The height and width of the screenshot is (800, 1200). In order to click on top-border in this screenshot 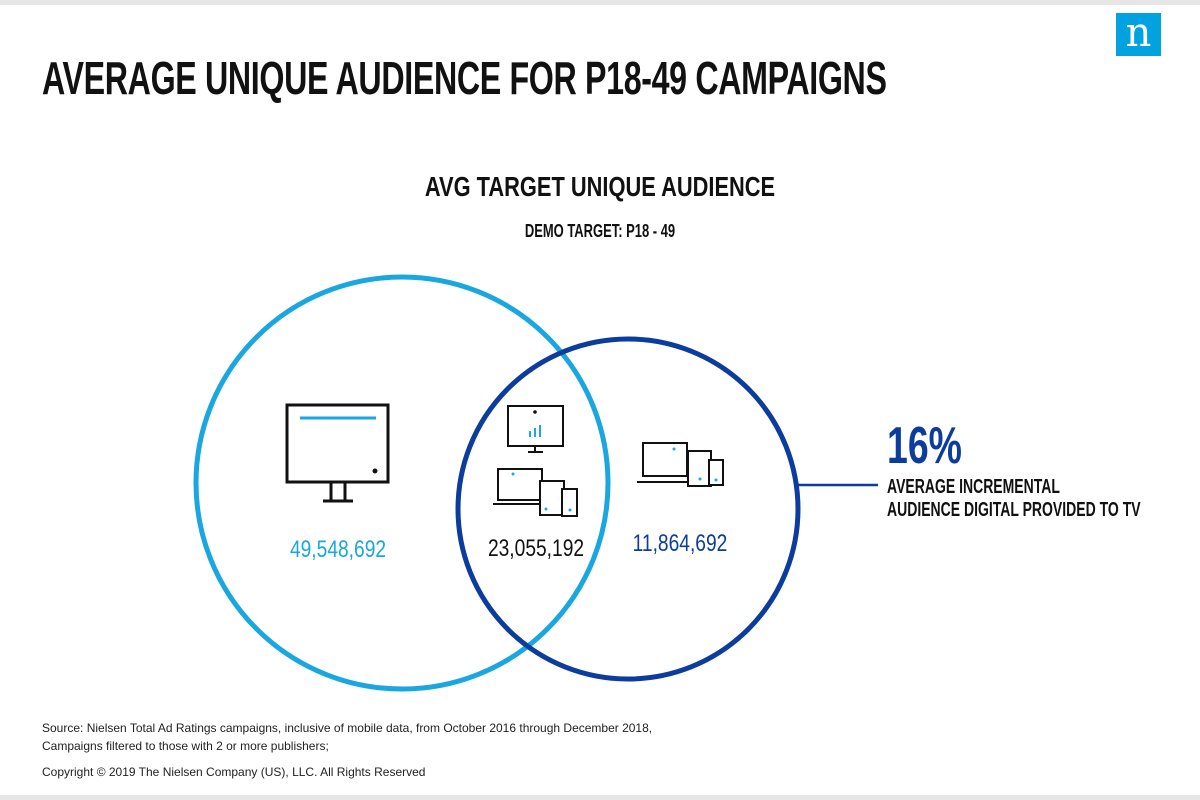, I will do `click(600, 2)`.